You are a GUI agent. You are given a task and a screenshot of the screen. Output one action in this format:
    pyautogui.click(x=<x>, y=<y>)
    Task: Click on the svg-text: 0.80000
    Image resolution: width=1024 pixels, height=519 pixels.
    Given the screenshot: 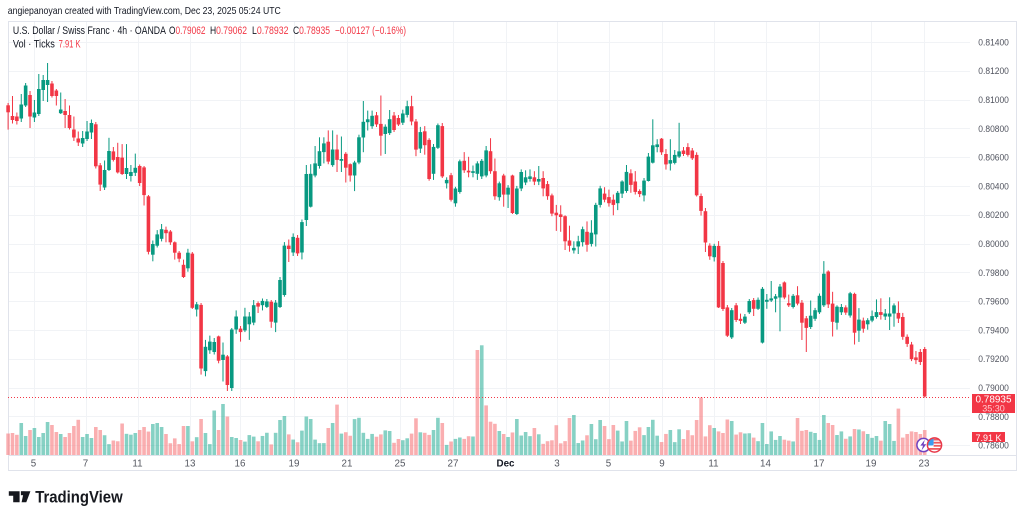 What is the action you would take?
    pyautogui.click(x=993, y=244)
    